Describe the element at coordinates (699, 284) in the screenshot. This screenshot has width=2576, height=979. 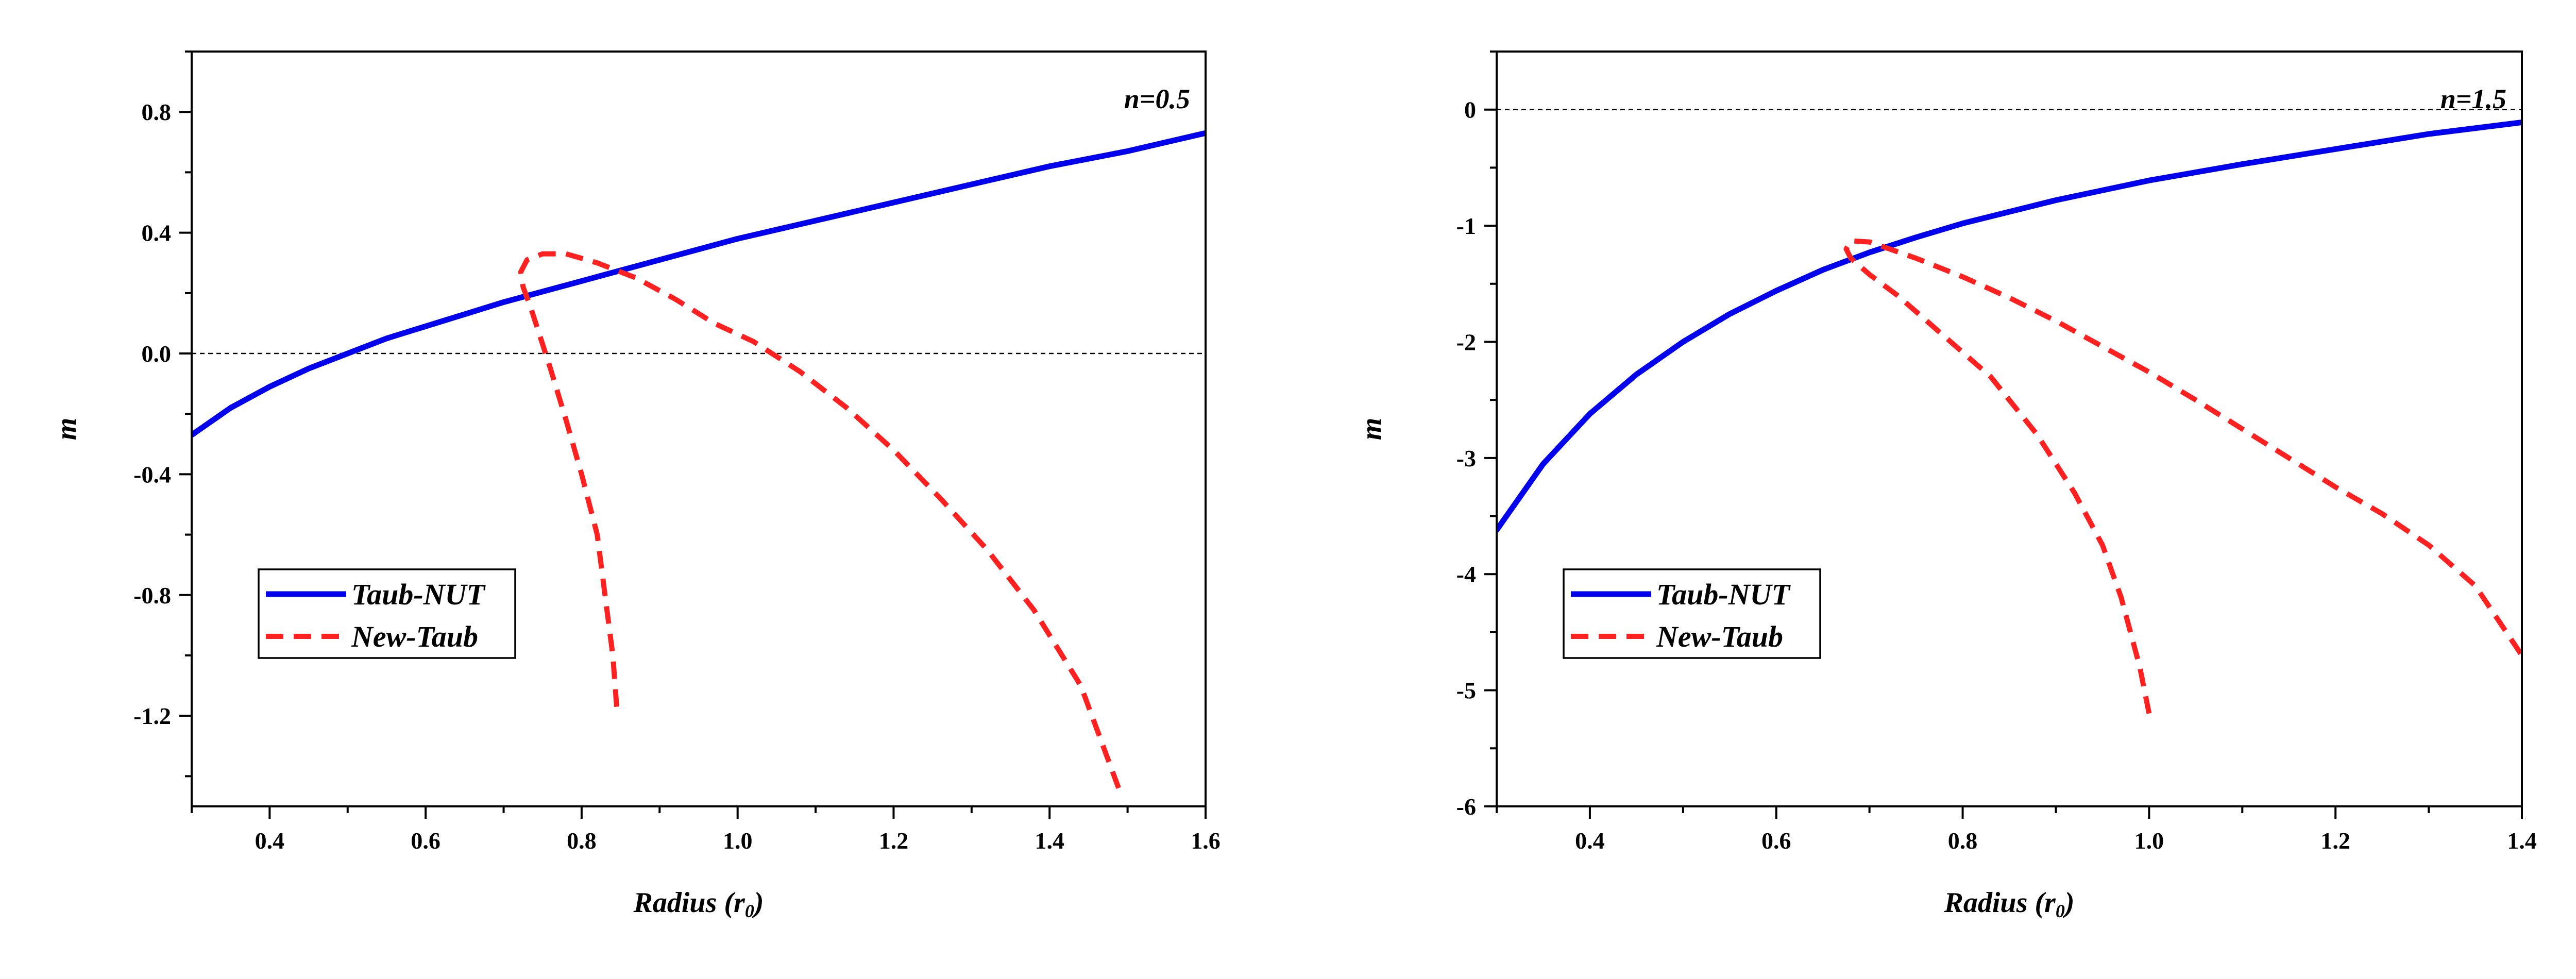
I see `series-line-taub-nut` at that location.